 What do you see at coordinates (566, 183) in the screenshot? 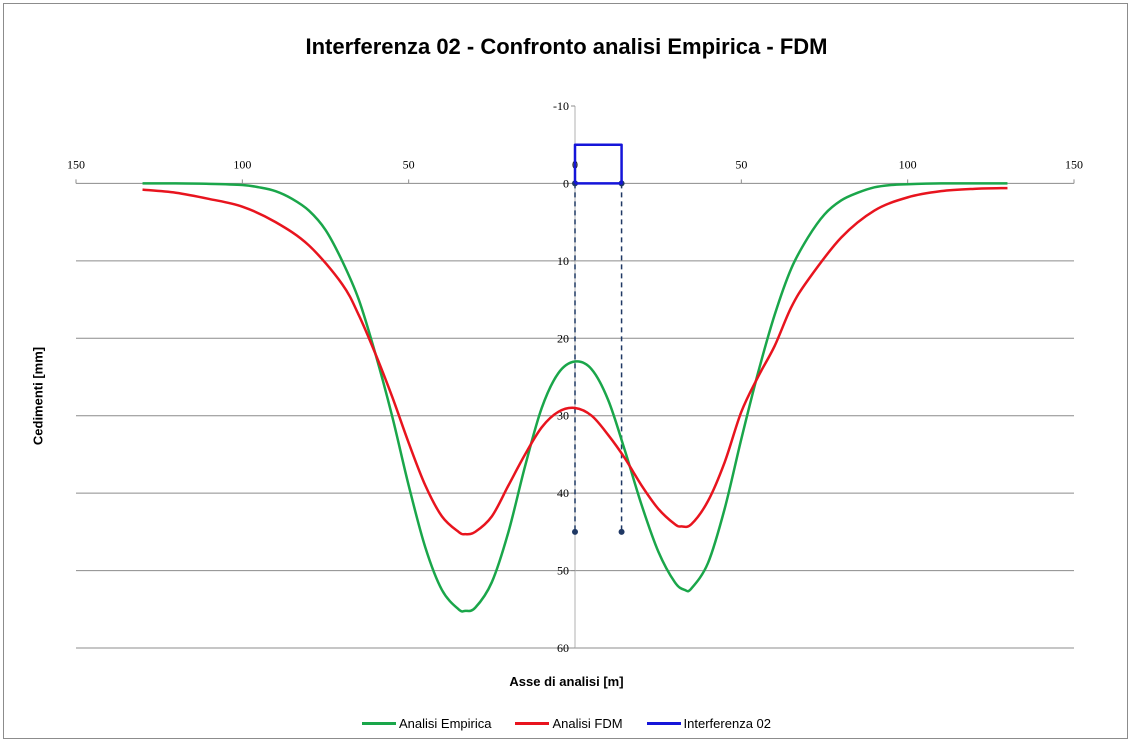
I see `y-tick-label-1: 0` at bounding box center [566, 183].